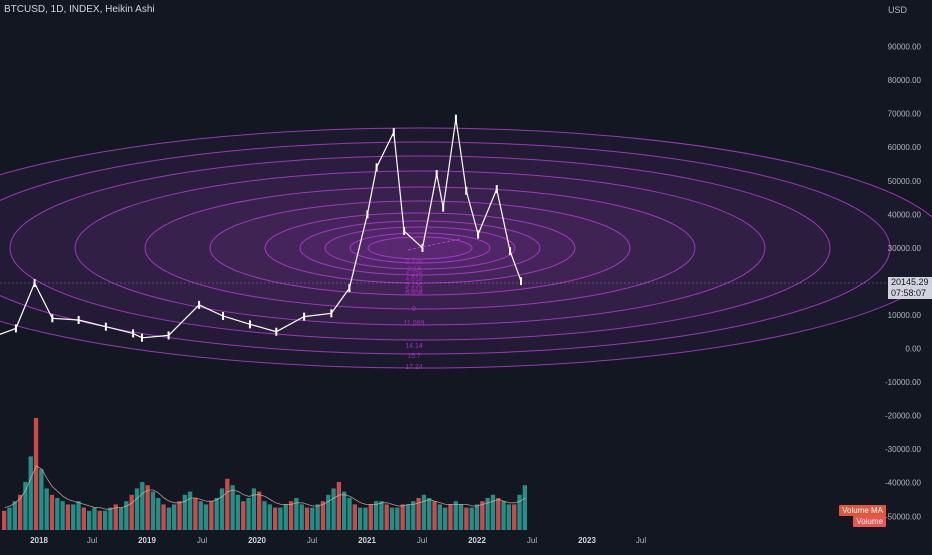  Describe the element at coordinates (905, 147) in the screenshot. I see `y-tick-label: 60000.00` at that location.